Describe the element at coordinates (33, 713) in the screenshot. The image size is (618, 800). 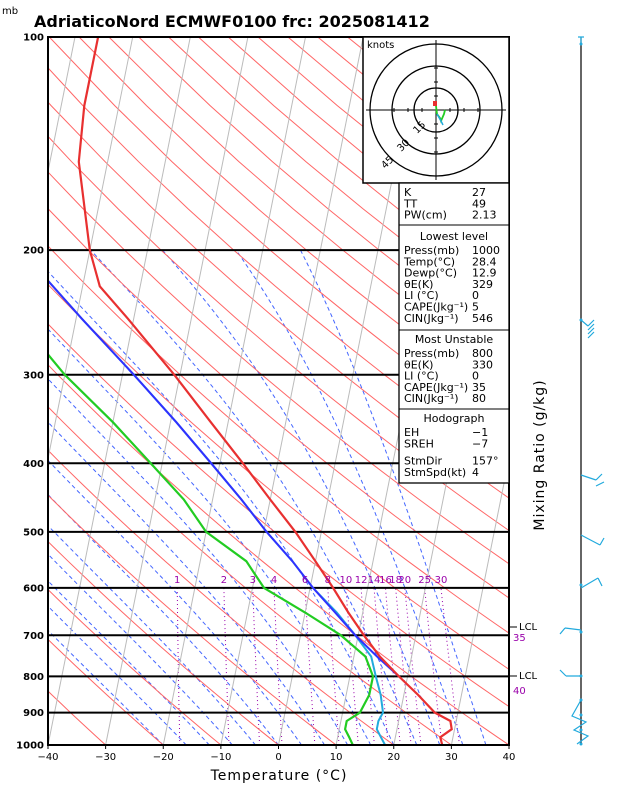
I see `pressure-tick-label: 900` at that location.